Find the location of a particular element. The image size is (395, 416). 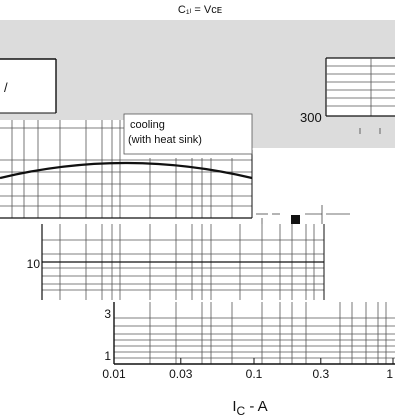

mid-grid-panel is located at coordinates (183, 262).